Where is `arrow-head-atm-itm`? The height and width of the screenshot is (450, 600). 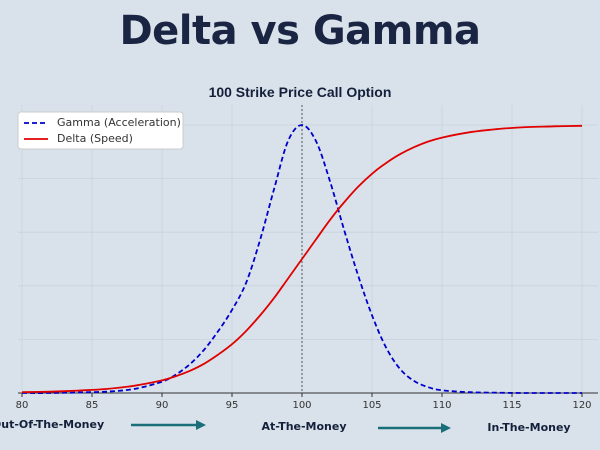
arrow-head-atm-itm is located at coordinates (446, 428).